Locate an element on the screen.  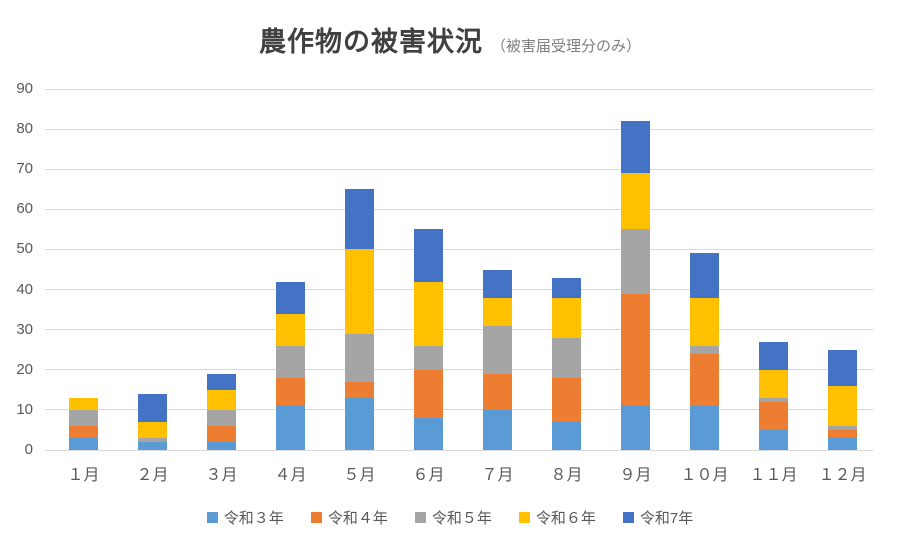
chart-title-block: 農作物の被害状況 （被害届受理分のみ） is located at coordinates (450, 39).